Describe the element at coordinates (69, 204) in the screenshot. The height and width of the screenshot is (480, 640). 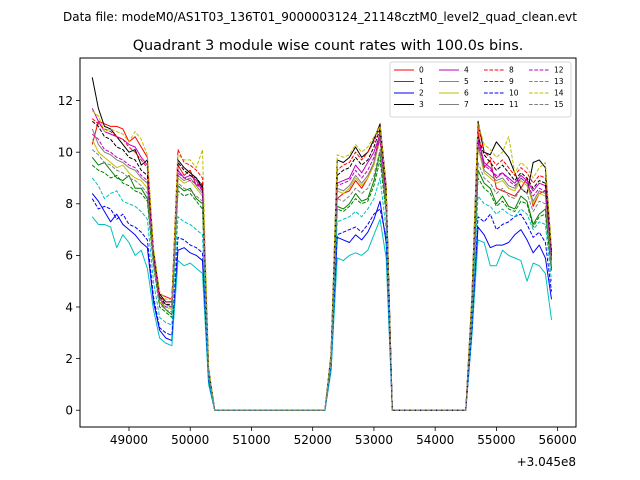
I see `y-tick-label: 8` at that location.